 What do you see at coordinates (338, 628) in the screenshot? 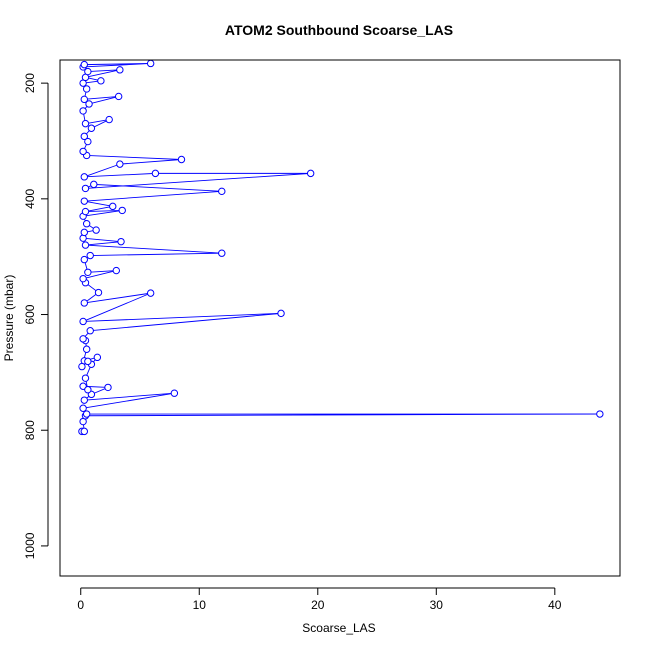
I see `x-axis-label: Scoarse_LAS` at bounding box center [338, 628].